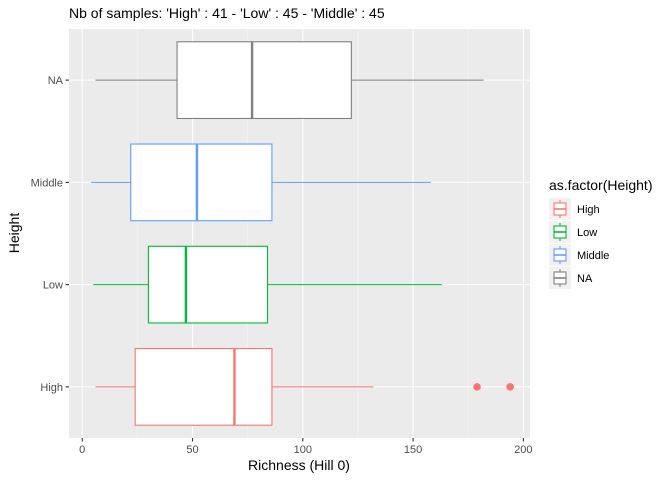 This screenshot has width=672, height=480. Describe the element at coordinates (593, 256) in the screenshot. I see `legend-label: Middle` at that location.